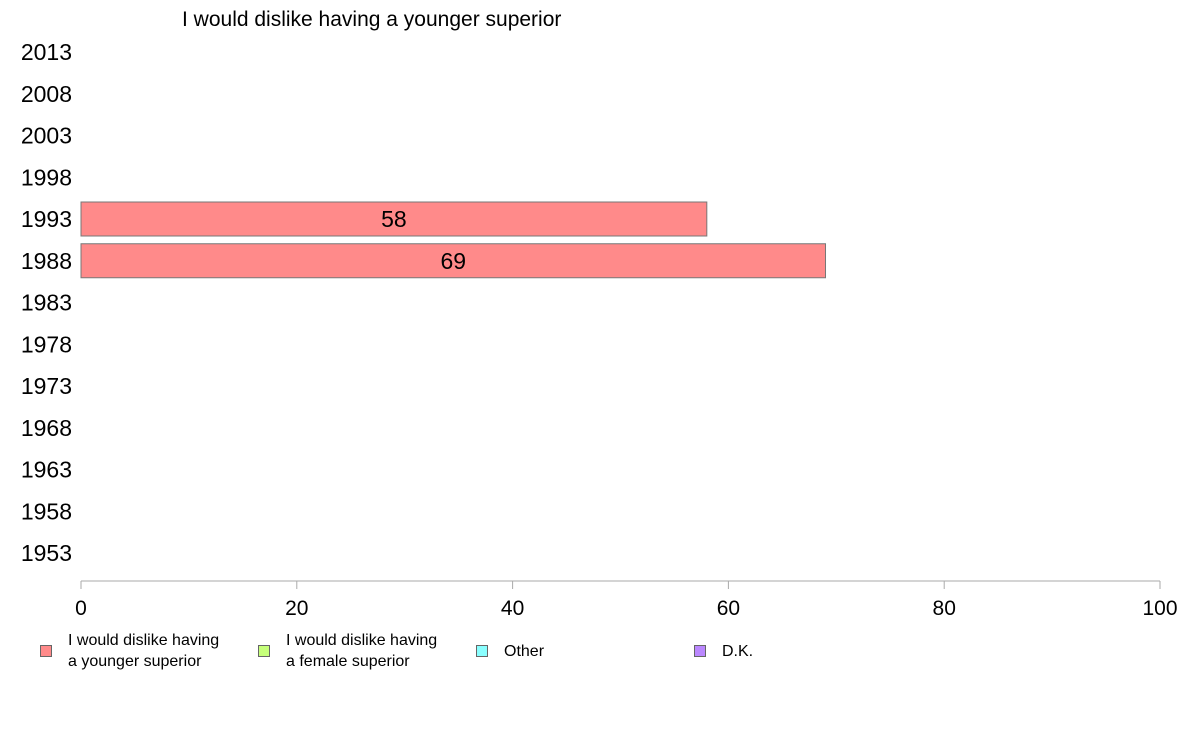  Describe the element at coordinates (626, 600) in the screenshot. I see `x-axis: 0 20 40 60 80 100` at that location.